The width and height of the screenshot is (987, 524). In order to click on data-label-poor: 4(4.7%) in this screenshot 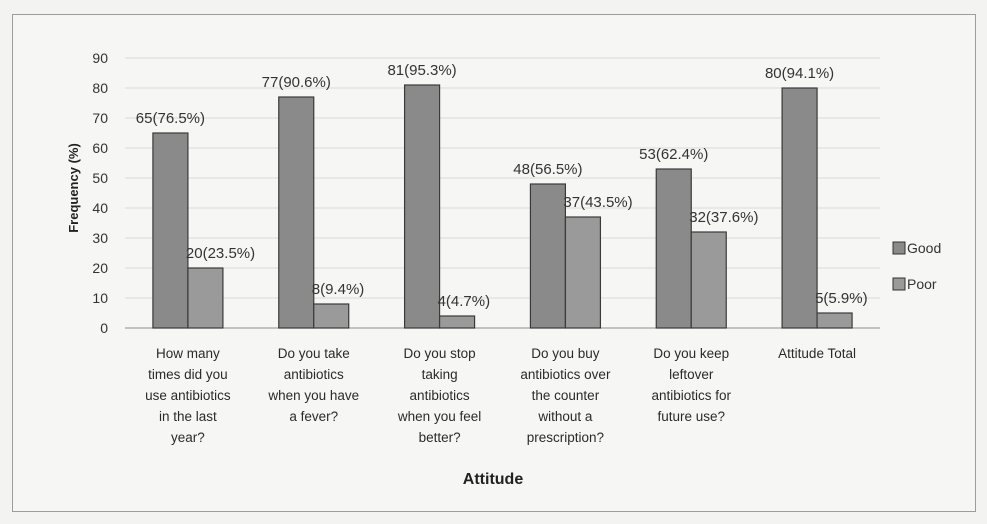, I will do `click(464, 301)`.